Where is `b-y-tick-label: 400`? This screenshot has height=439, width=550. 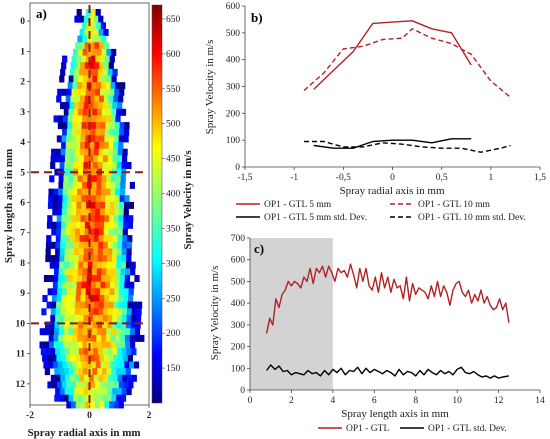
b-y-tick-label: 400 is located at coordinates (233, 61).